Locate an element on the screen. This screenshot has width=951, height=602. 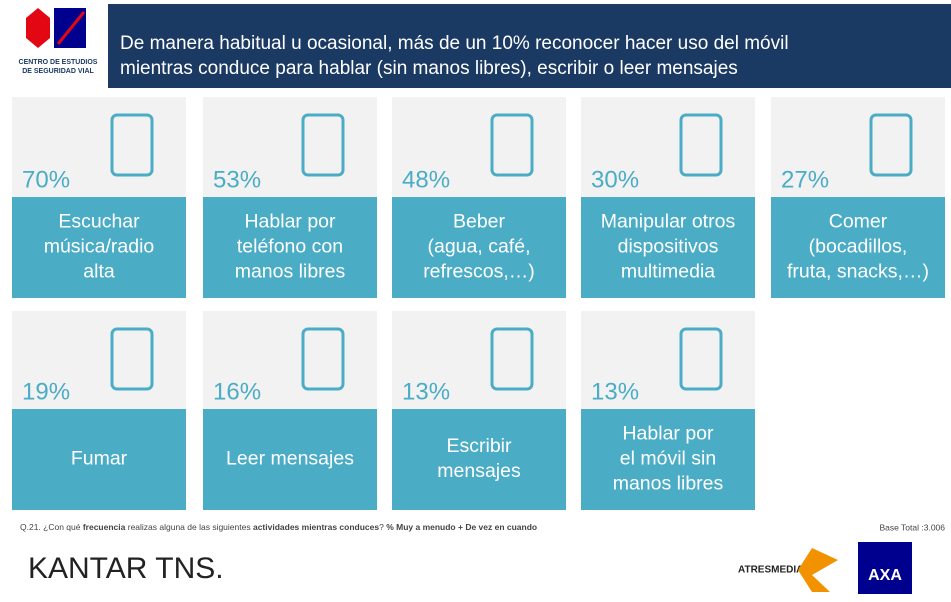
card-label: música/radio is located at coordinates (99, 247).